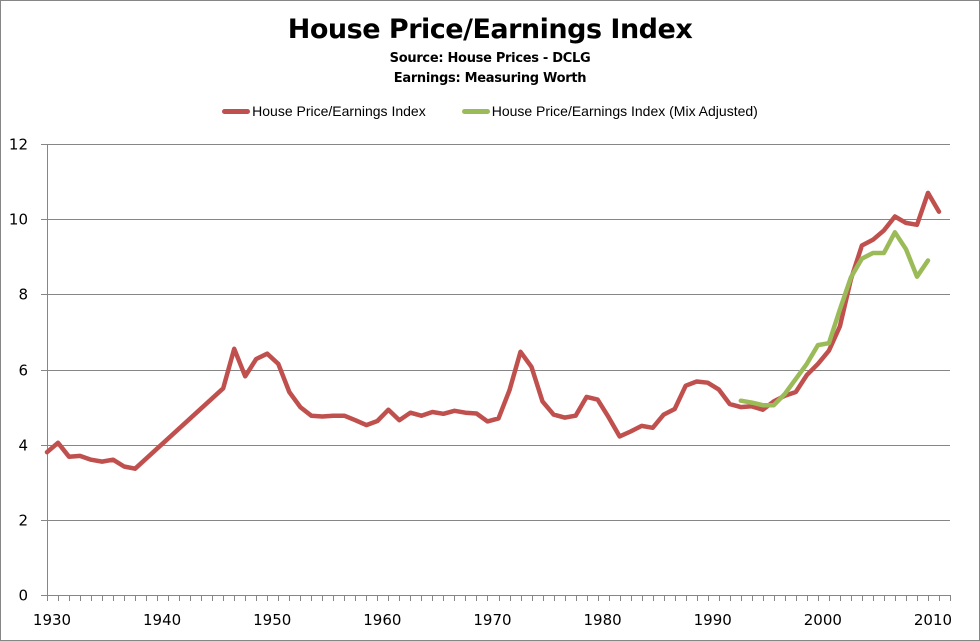 Image resolution: width=980 pixels, height=641 pixels. What do you see at coordinates (23, 521) in the screenshot?
I see `y-tick-label: 2` at bounding box center [23, 521].